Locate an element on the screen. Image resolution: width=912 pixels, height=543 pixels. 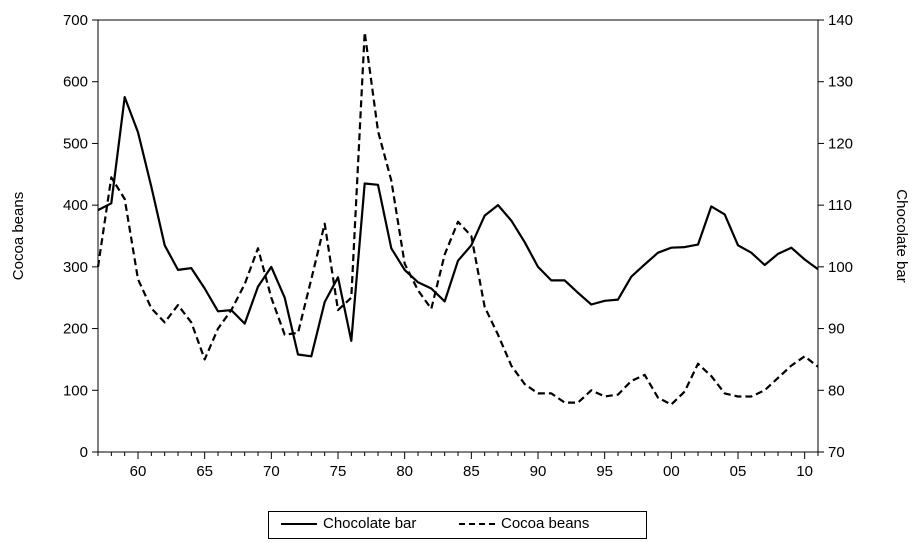
right-y-tick-label: 110 is located at coordinates (840, 205).